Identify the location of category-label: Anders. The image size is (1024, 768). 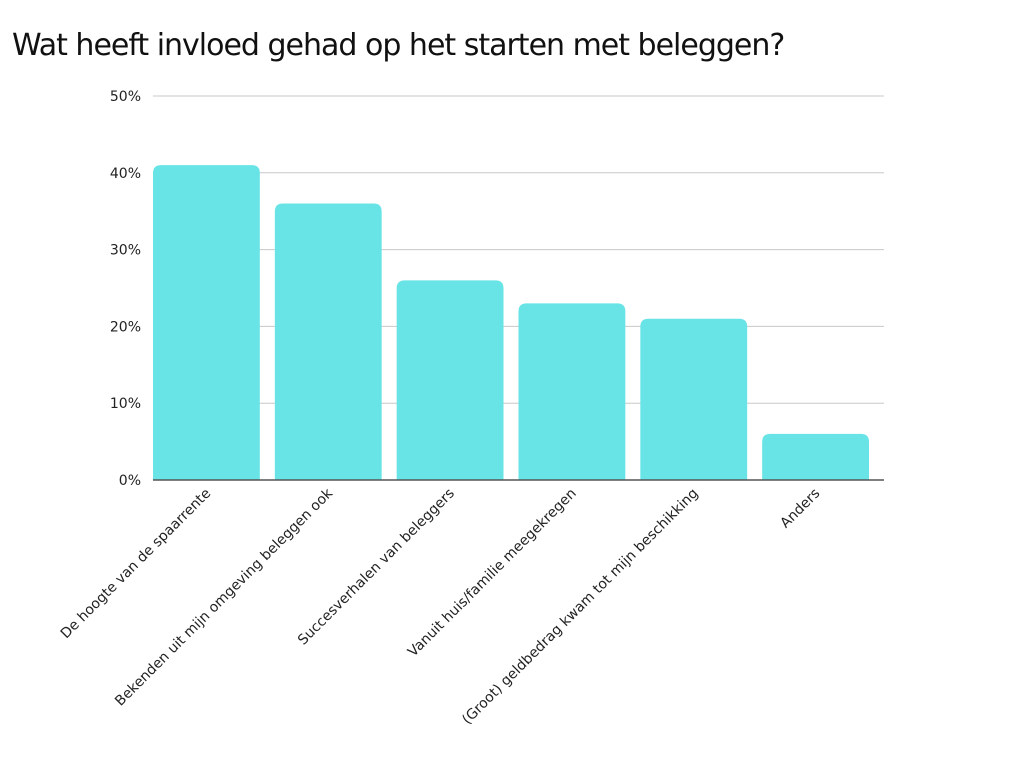
(800, 509).